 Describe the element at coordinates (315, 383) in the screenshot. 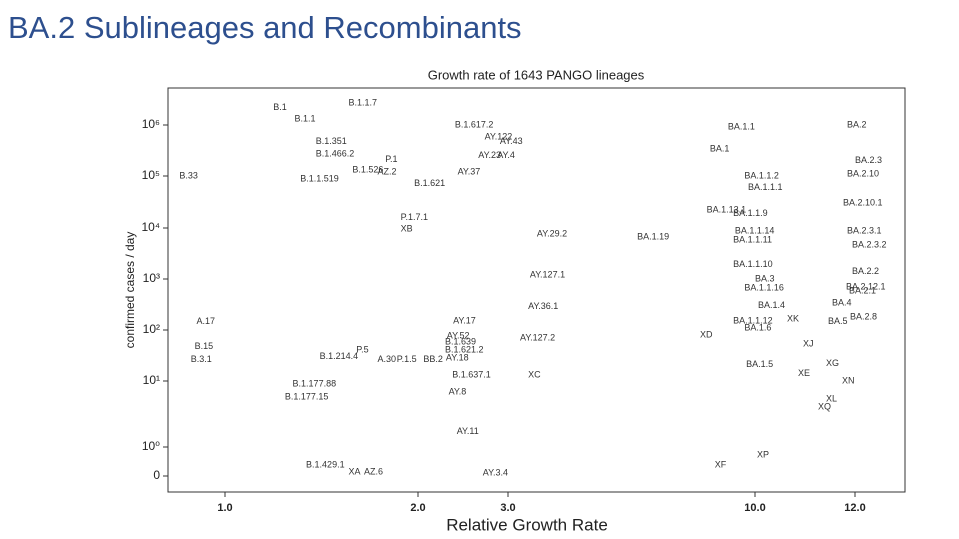

I see `point-label: B.1.177.88` at that location.